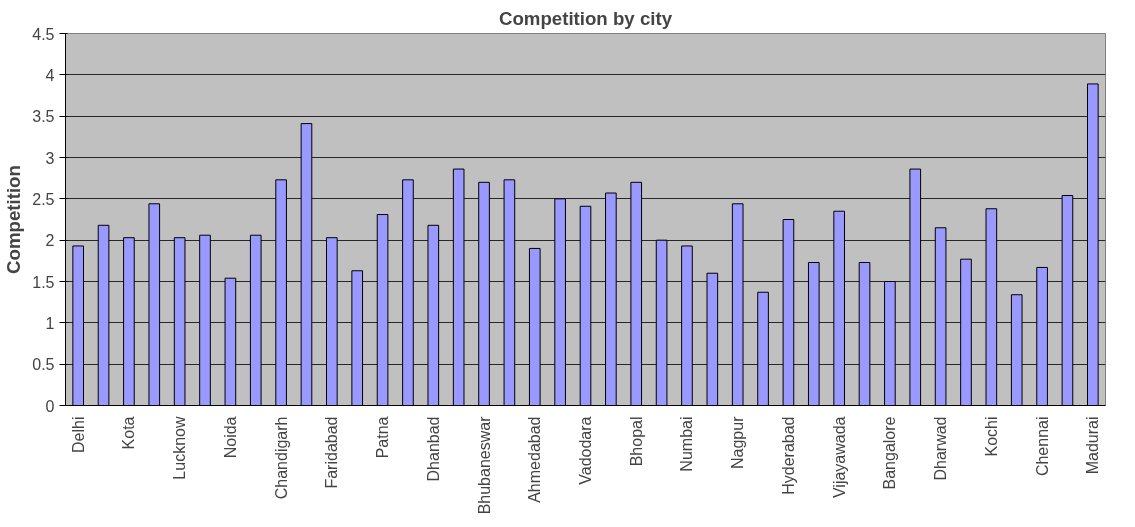  I want to click on x-tick-label: Dharwad, so click(941, 448).